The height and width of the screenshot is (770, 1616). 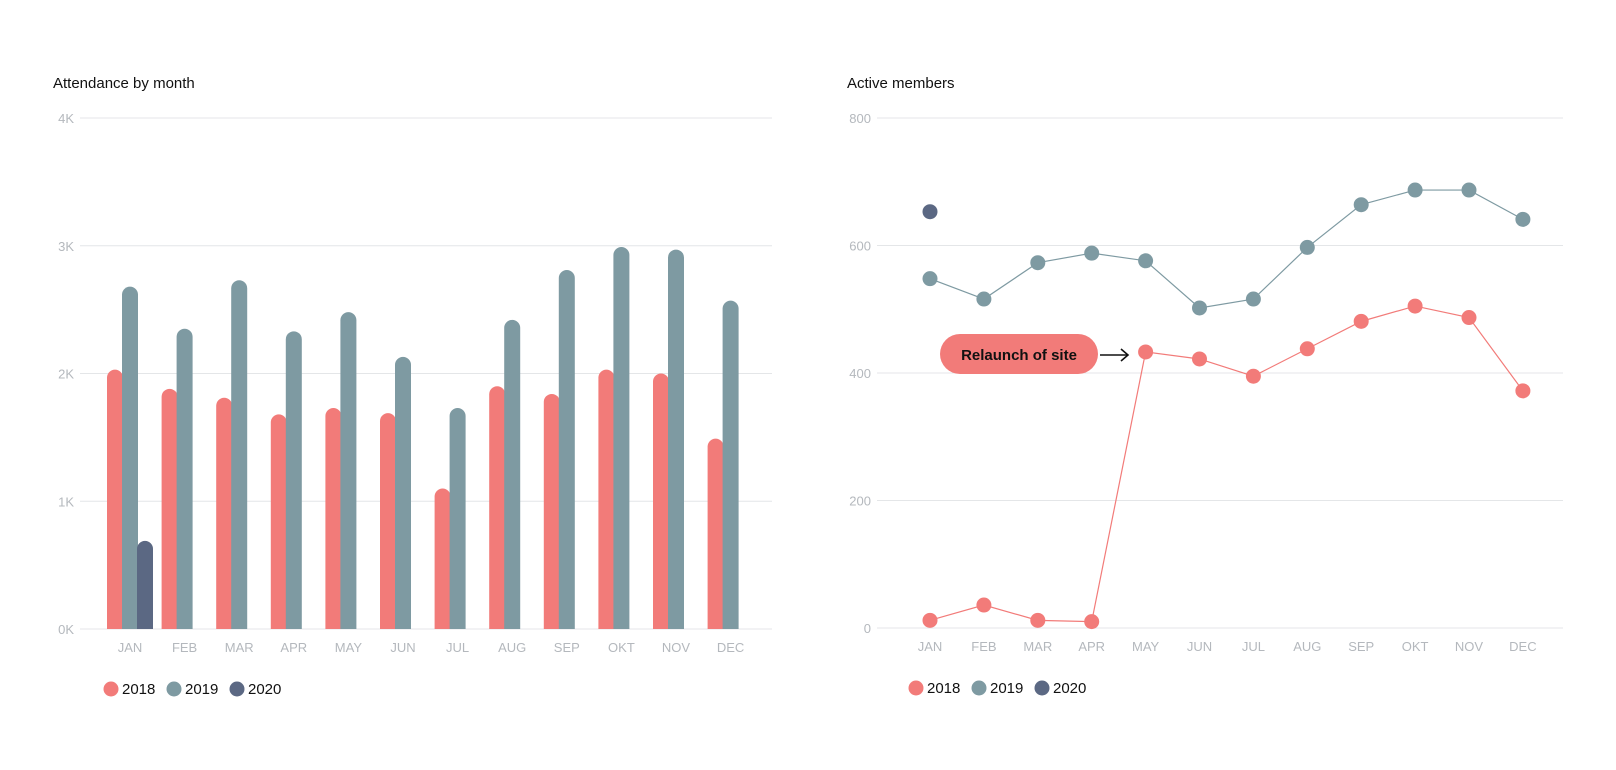 I want to click on bar-2018-aug, so click(x=497, y=507).